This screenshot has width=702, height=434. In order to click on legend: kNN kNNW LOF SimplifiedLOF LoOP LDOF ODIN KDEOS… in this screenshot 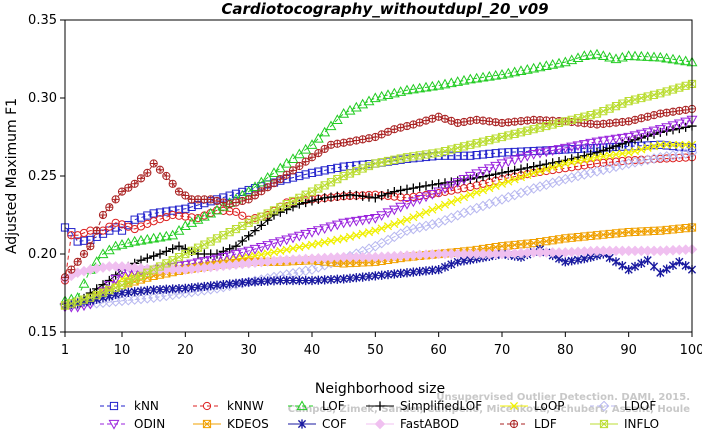, I will do `click(379, 415)`.